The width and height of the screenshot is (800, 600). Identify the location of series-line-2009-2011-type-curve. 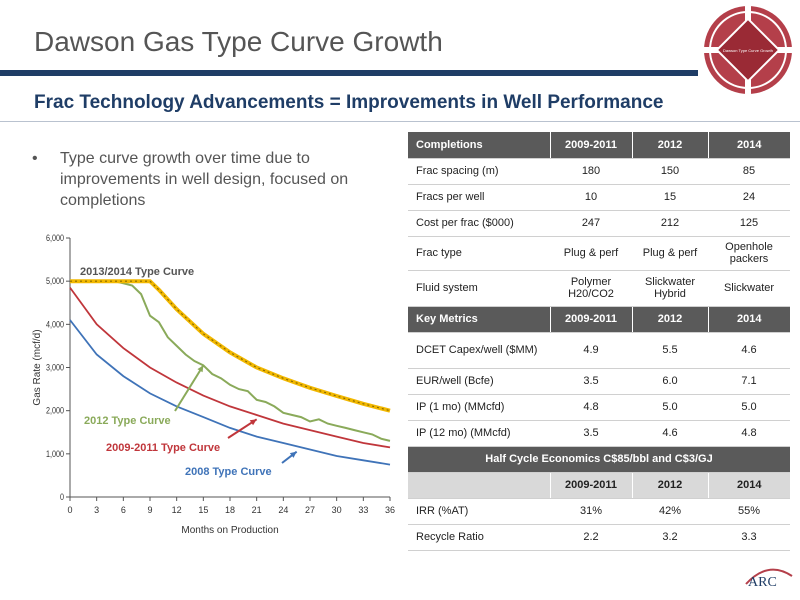
(230, 368).